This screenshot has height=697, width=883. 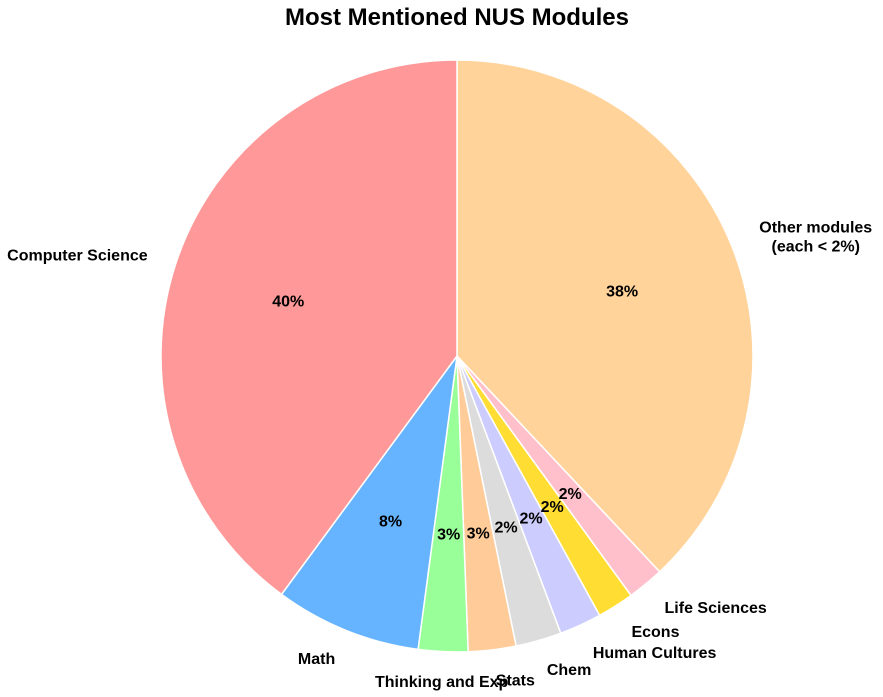 I want to click on pct-label-stats: 3%, so click(x=478, y=533).